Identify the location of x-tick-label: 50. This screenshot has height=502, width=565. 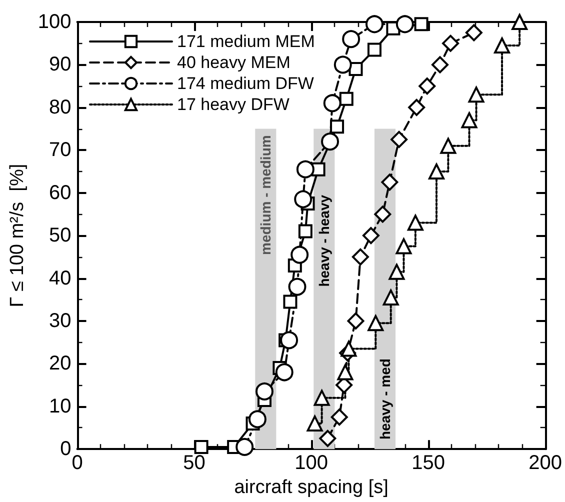
(194, 463).